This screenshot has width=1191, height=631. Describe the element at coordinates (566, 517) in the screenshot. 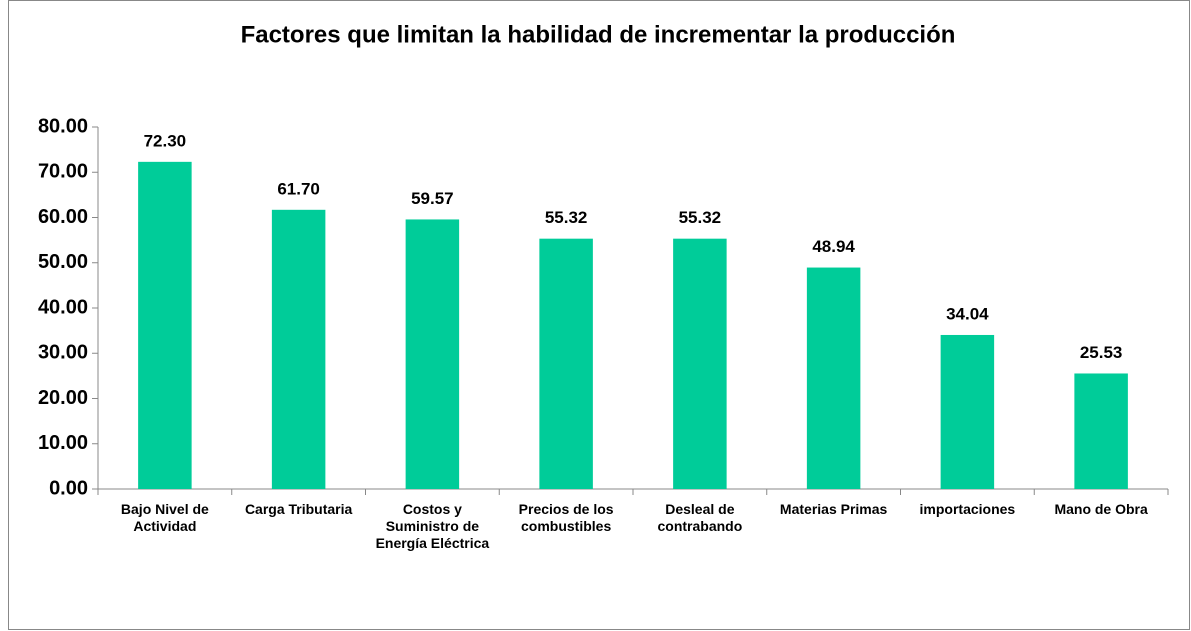

I see `x-tick-label: Precios de los combustibles` at that location.